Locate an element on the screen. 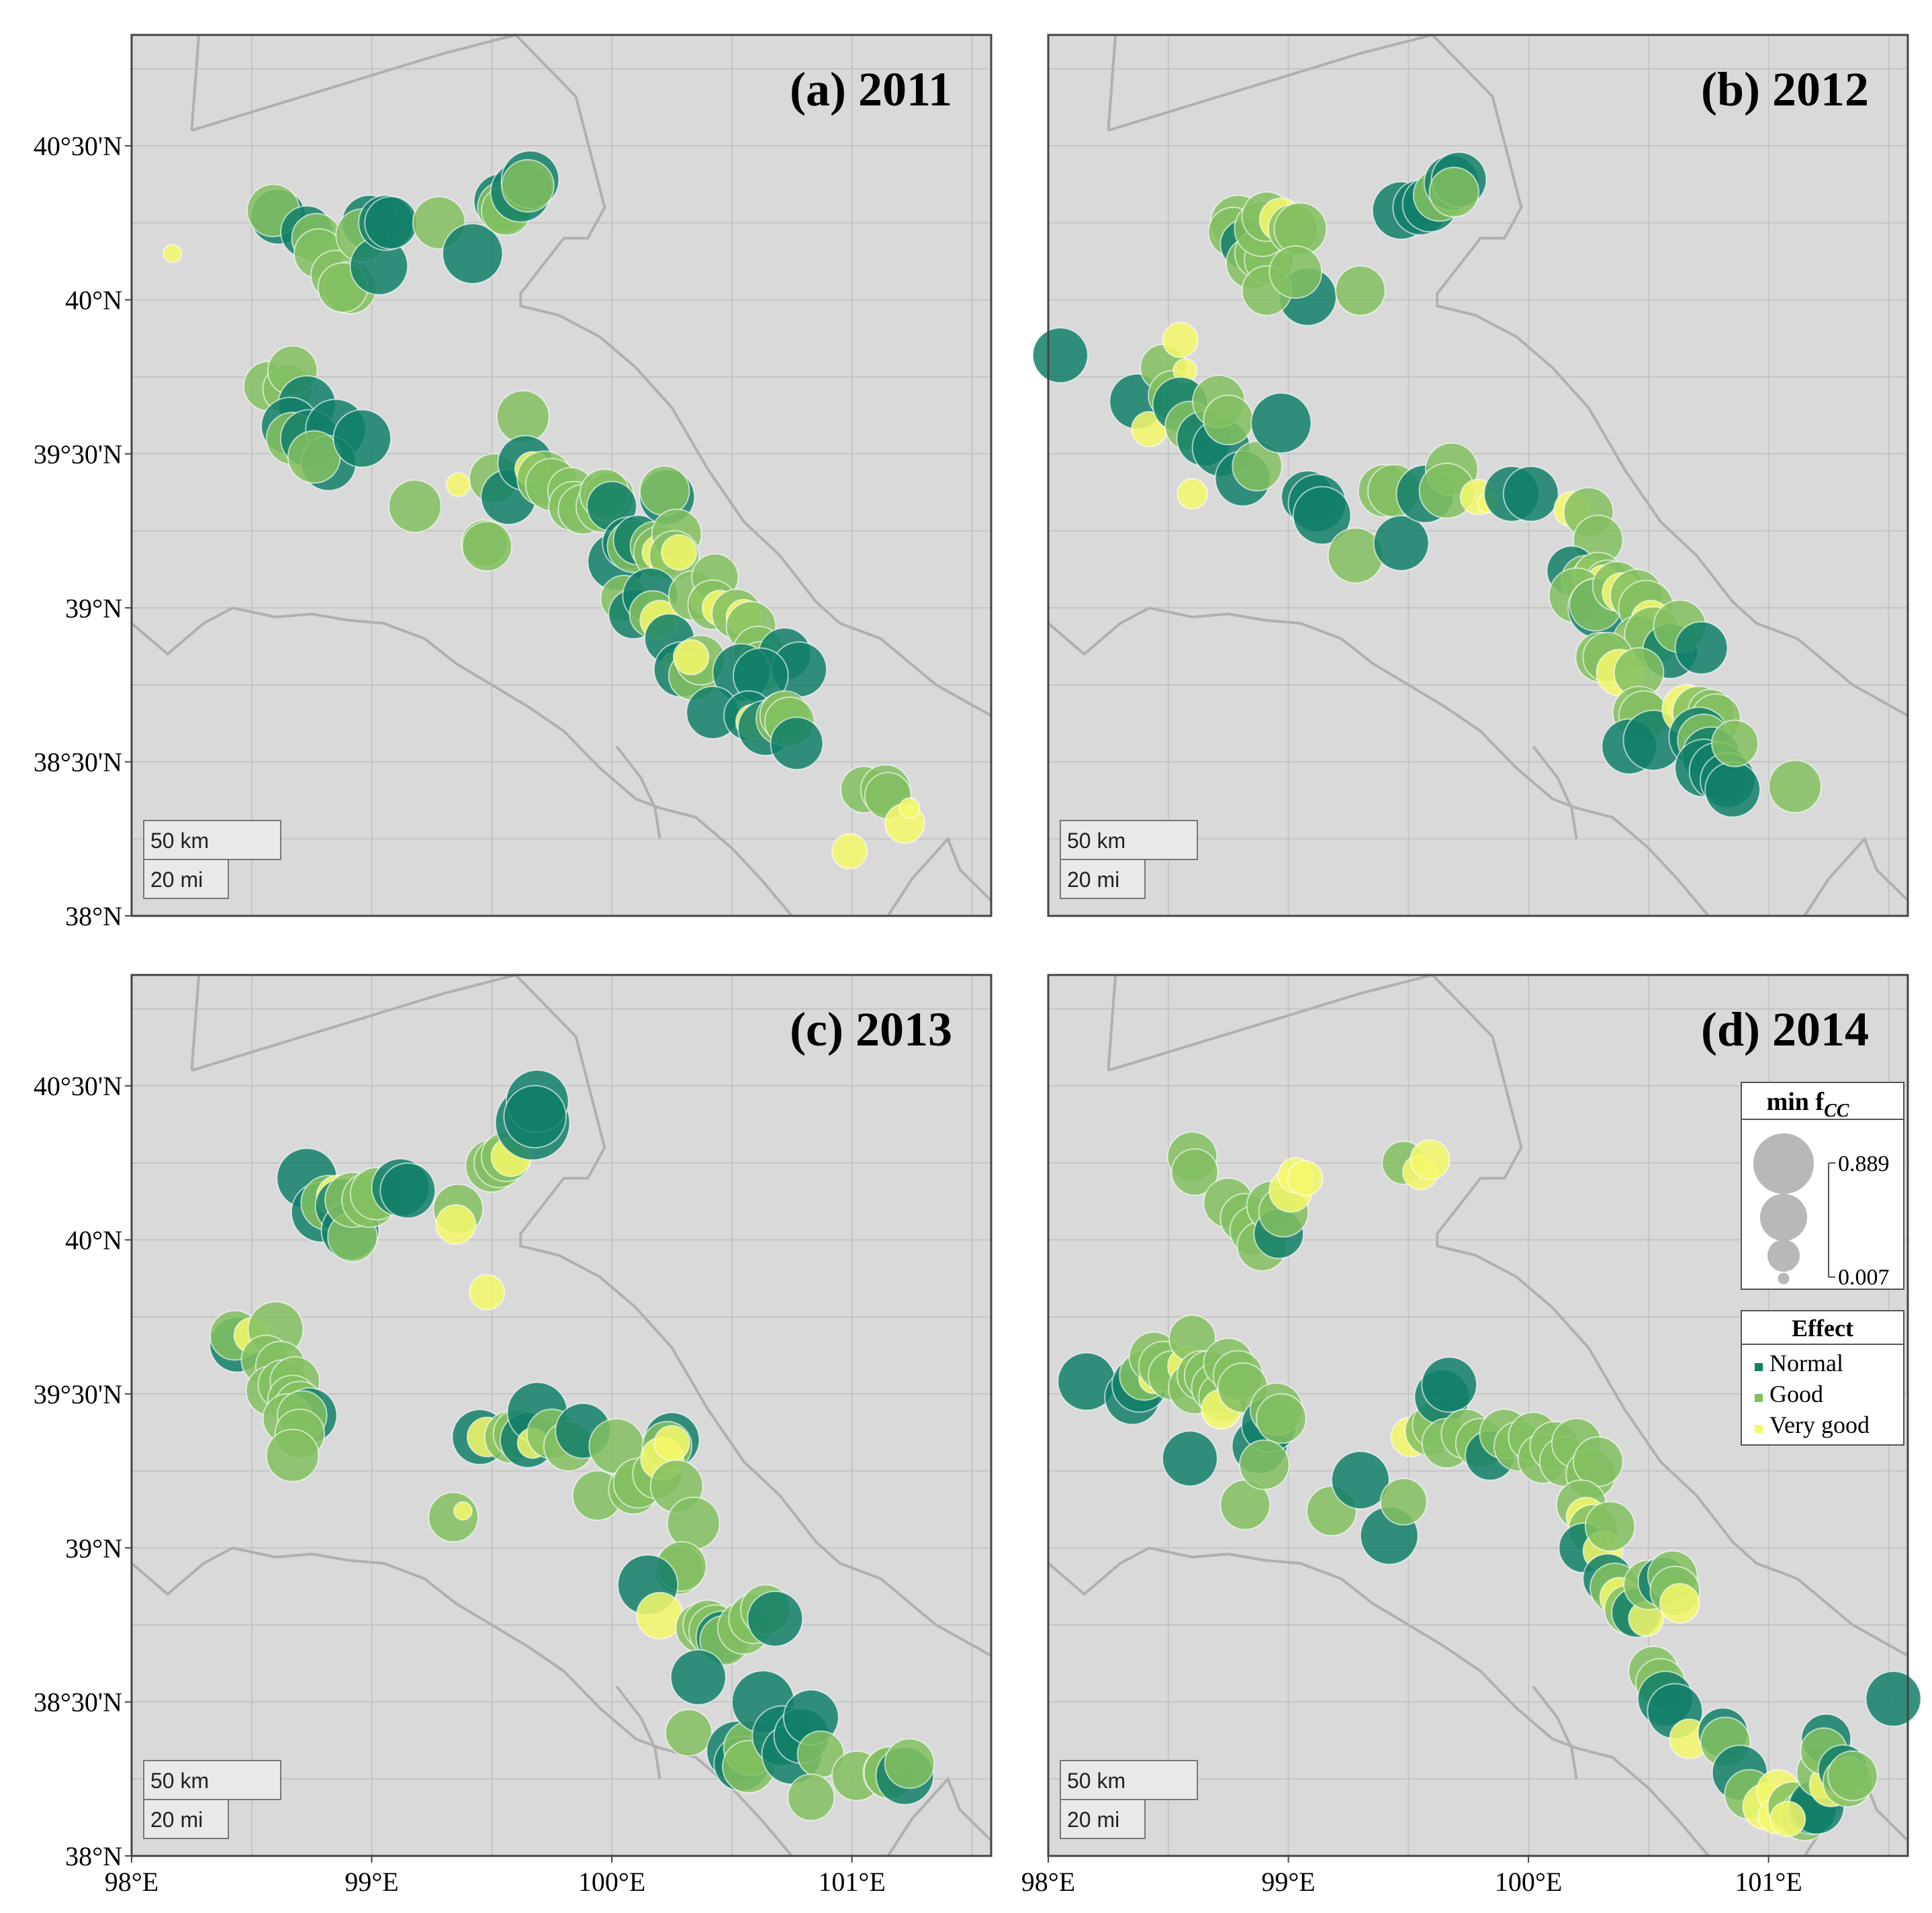  panel-title: (a) 2011 is located at coordinates (871, 89).